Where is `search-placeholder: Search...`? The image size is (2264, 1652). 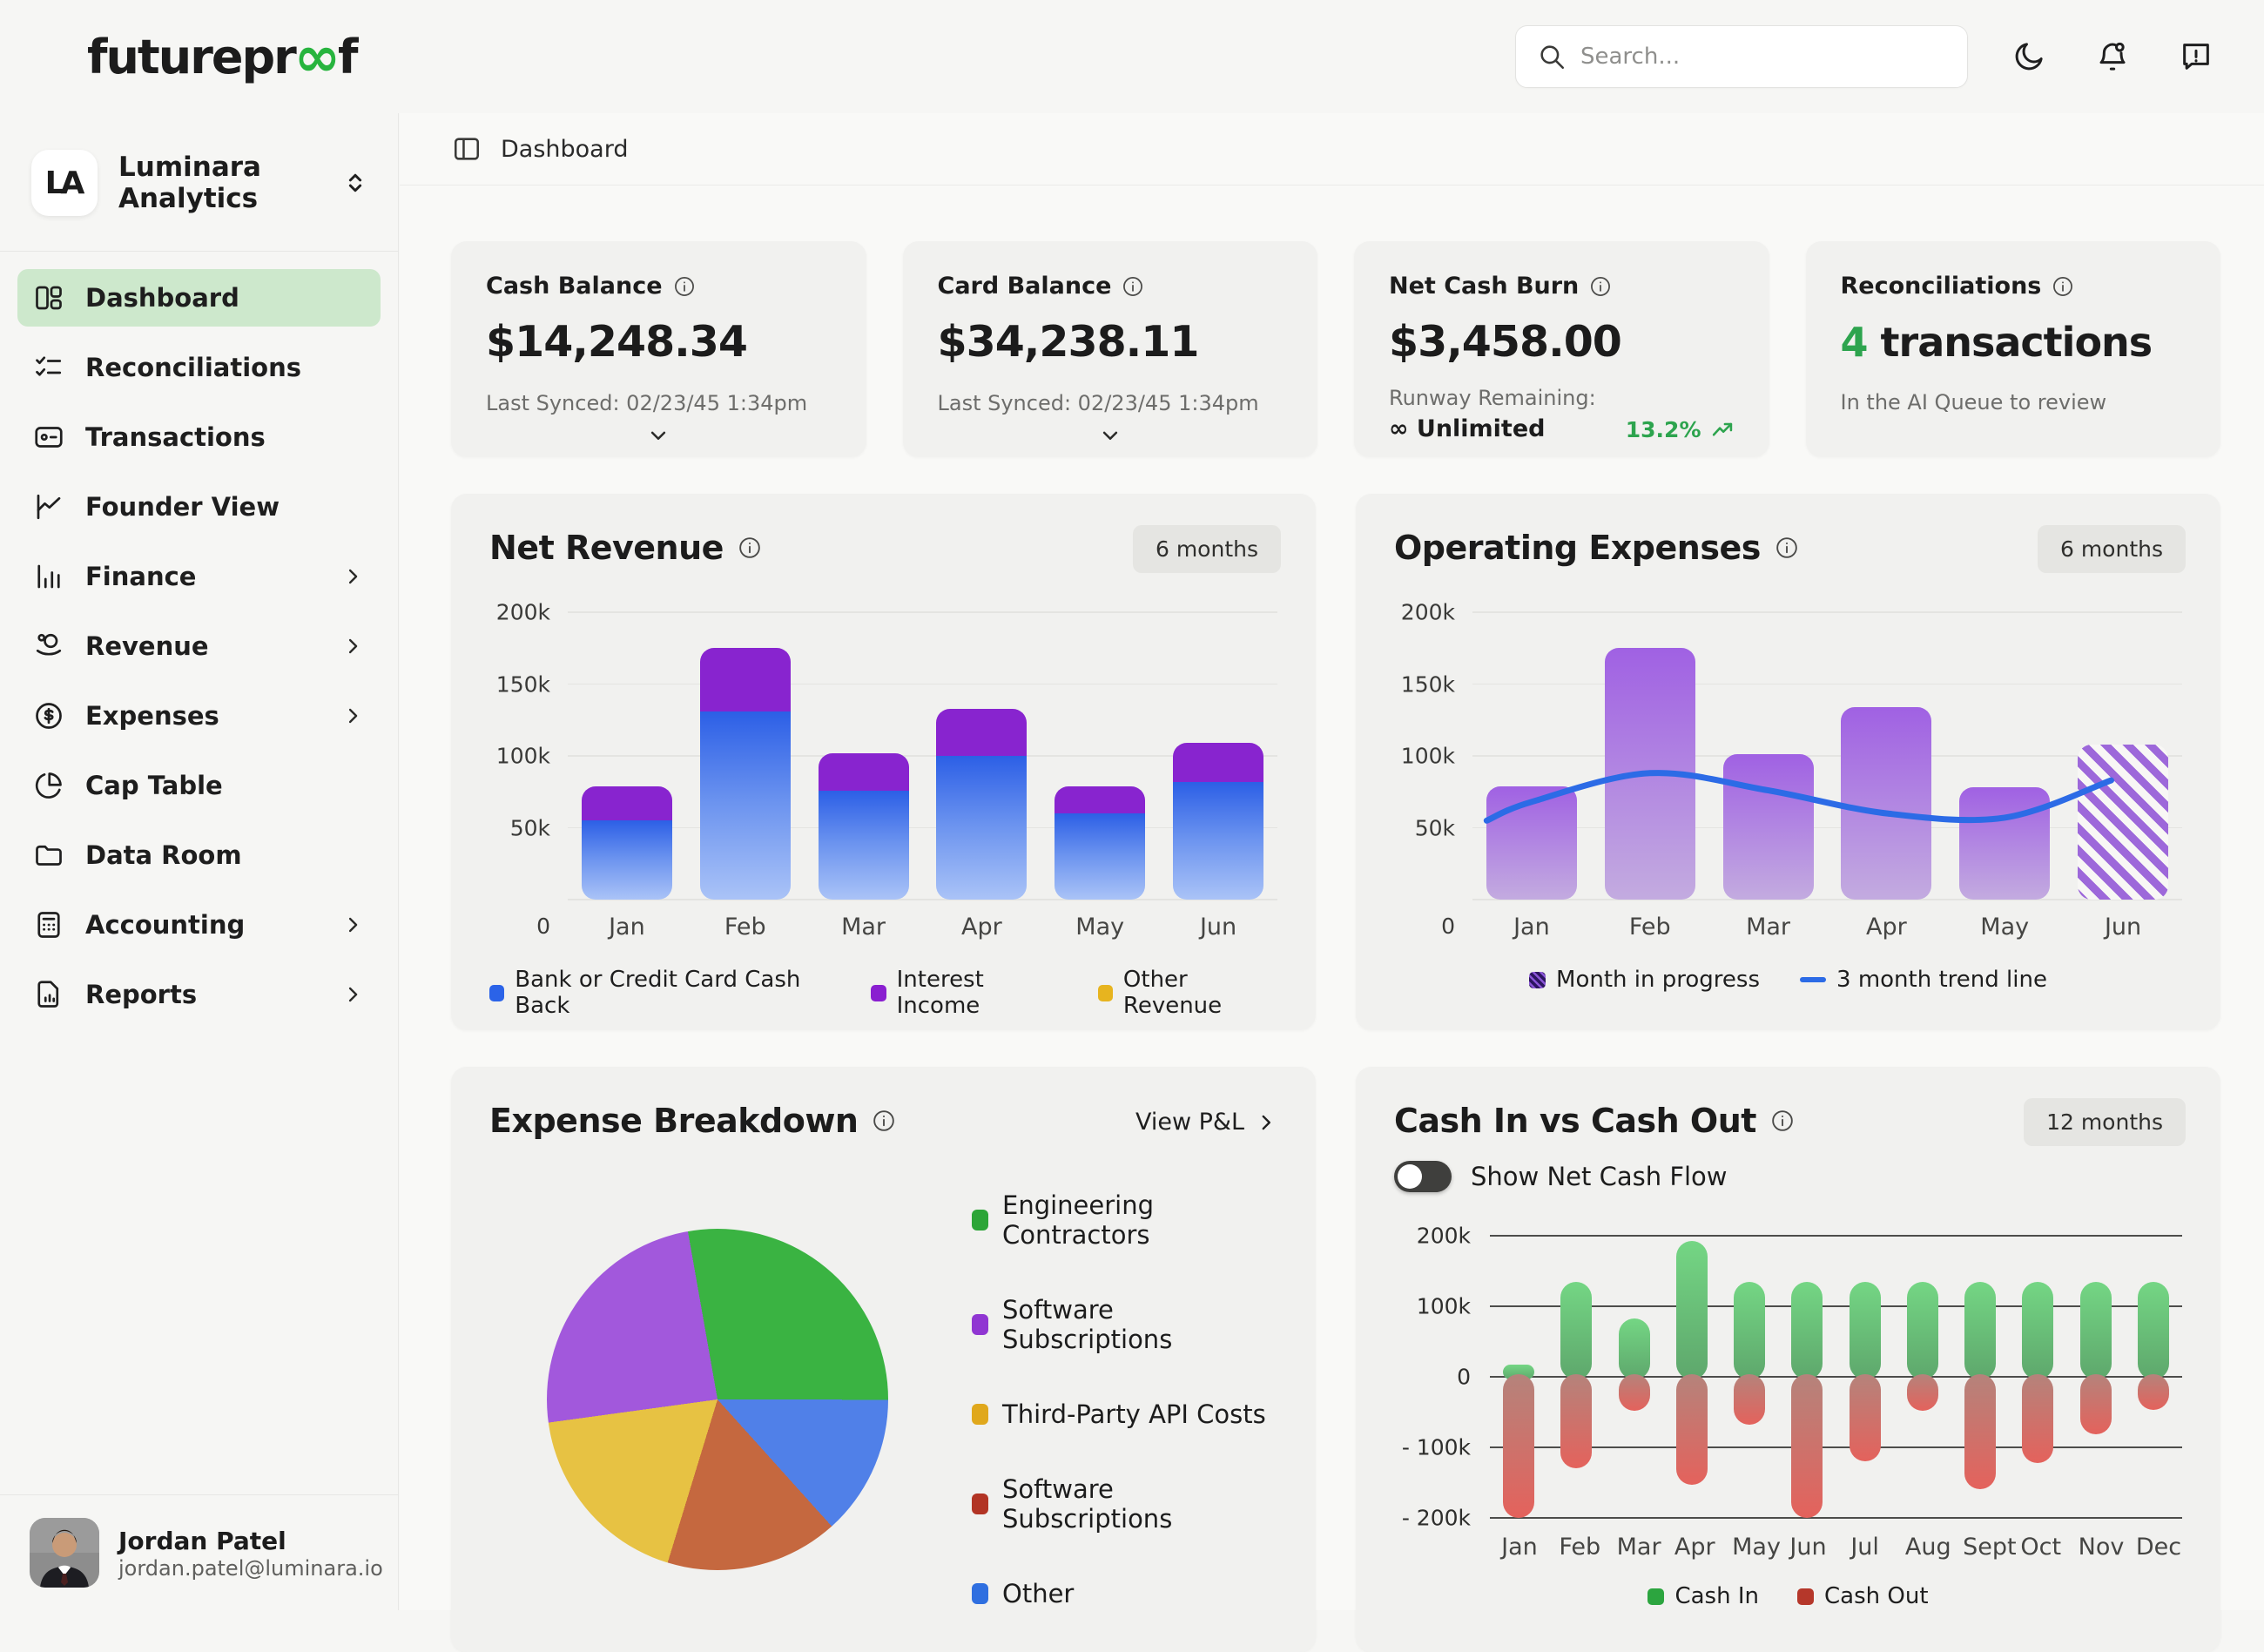 search-placeholder: Search... is located at coordinates (1630, 57).